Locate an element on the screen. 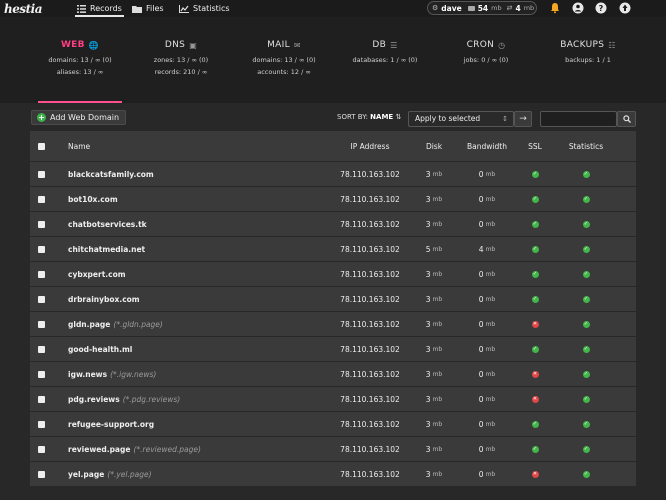 The width and height of the screenshot is (666, 500). table-row: good-health.ml 78.110.163.102 3 mb 0 mb ✓ ✓ is located at coordinates (333, 348).